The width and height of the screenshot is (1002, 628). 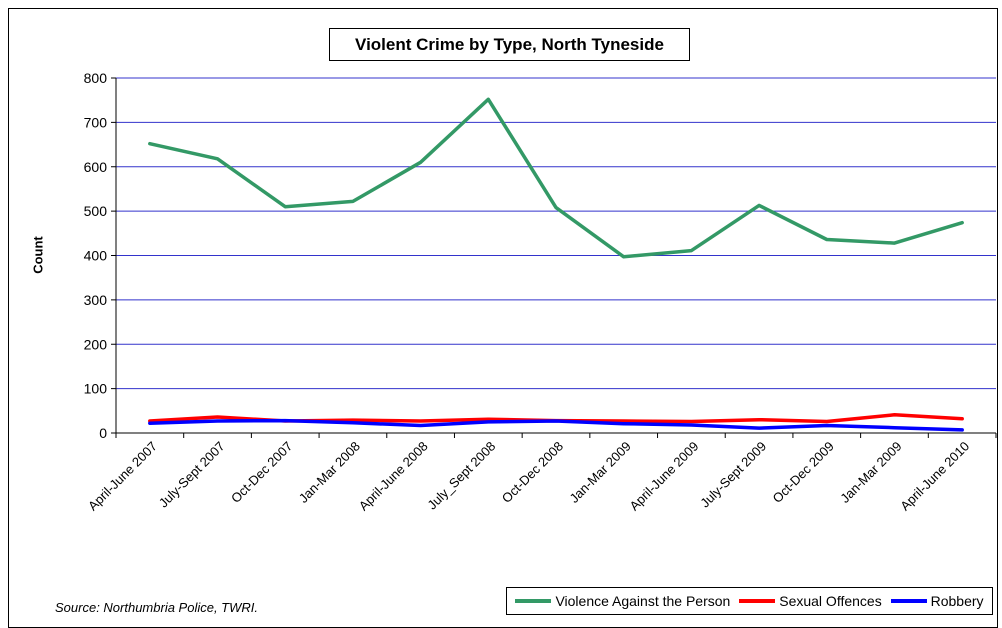 I want to click on legend-label: Sexual Offences, so click(x=830, y=601).